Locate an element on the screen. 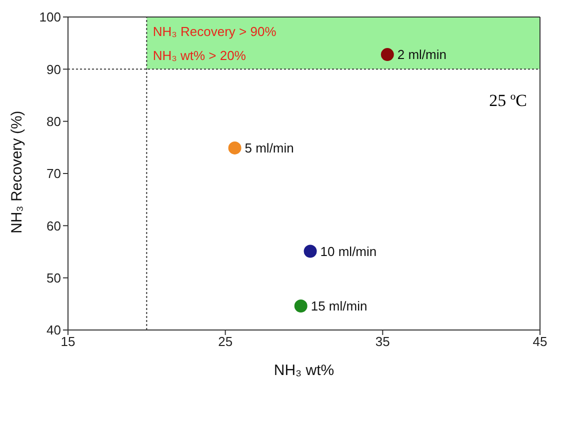  annotation: 2 ml/min is located at coordinates (422, 54).